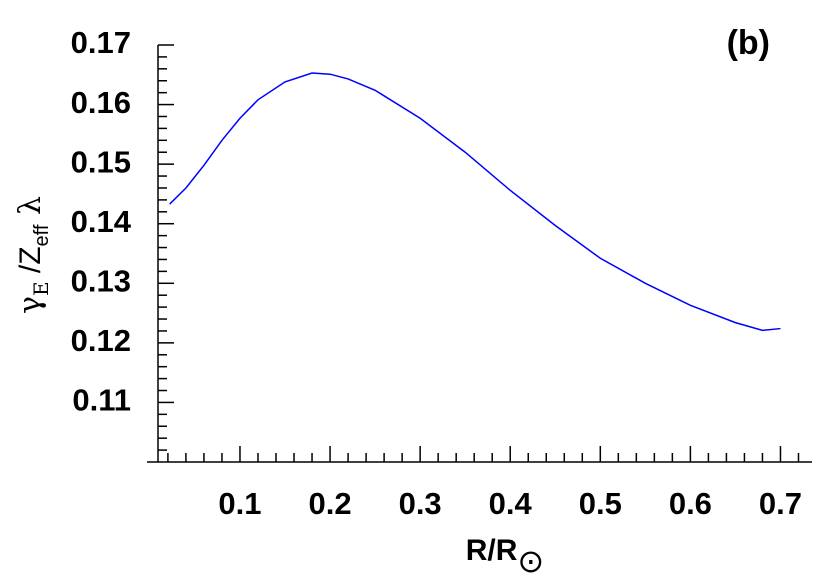 Image resolution: width=830 pixels, height=585 pixels. I want to click on y-axis-label: γE /Zeff λ, so click(33, 255).